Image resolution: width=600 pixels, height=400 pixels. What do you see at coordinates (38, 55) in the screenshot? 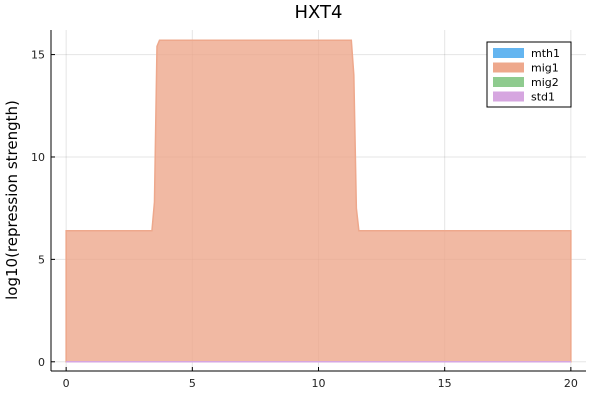
I see `y-tick-label: 15` at bounding box center [38, 55].